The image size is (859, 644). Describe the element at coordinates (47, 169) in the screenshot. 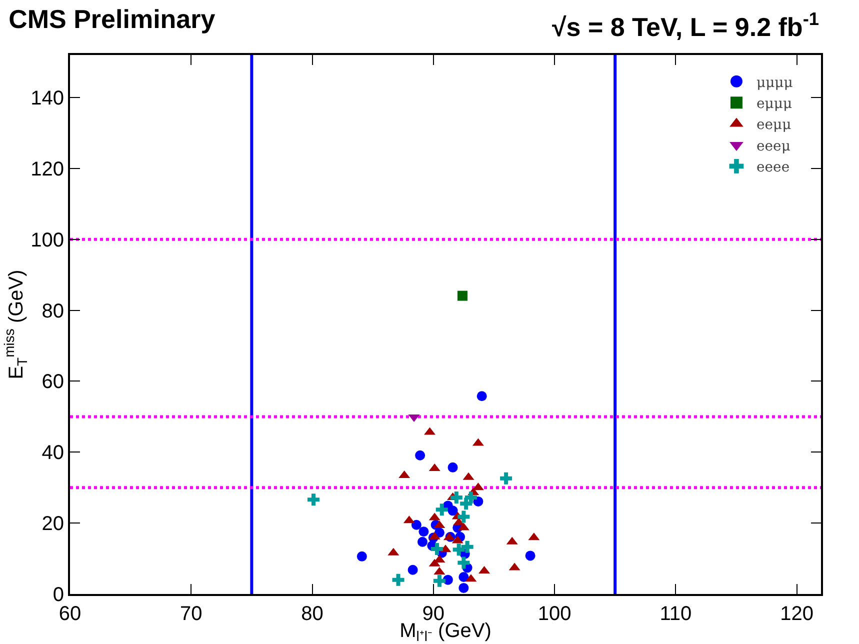

I see `y-tick-label: 120` at that location.